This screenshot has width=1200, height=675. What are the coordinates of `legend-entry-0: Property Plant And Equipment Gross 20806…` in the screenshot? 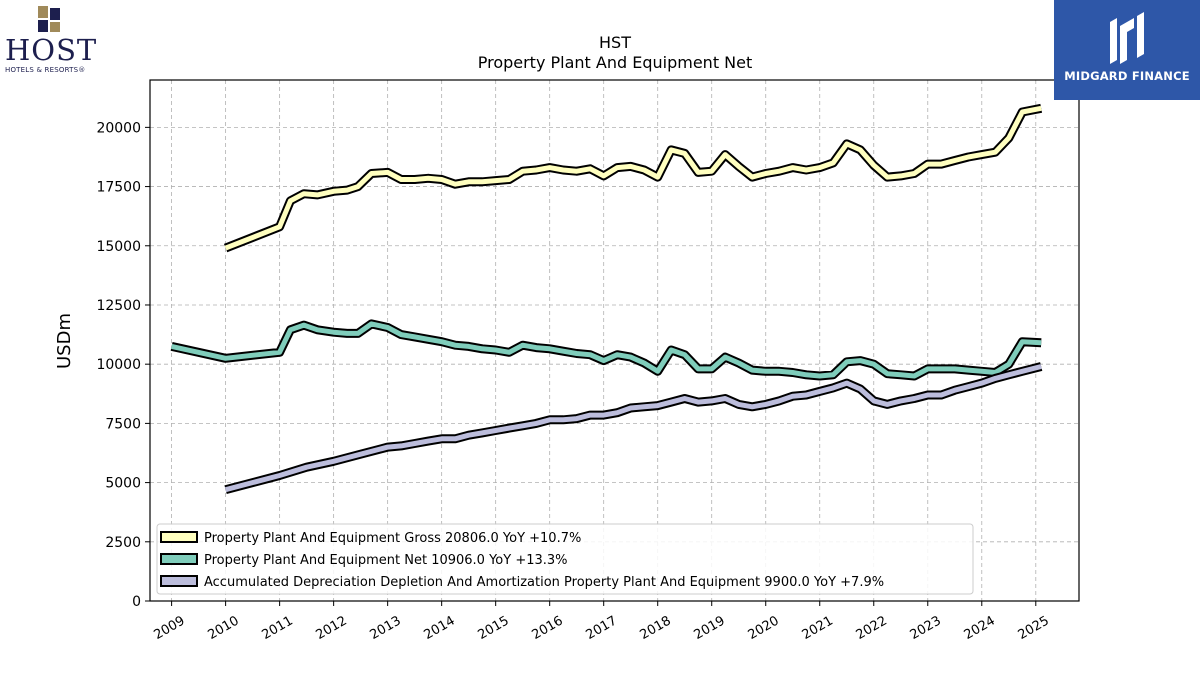 It's located at (392, 538).